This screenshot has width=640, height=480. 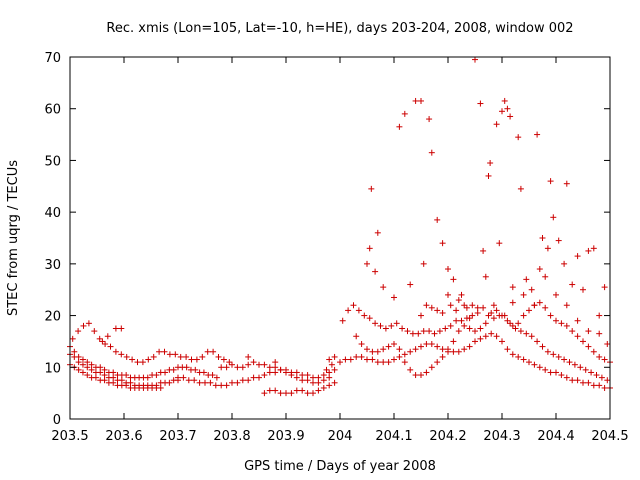 What do you see at coordinates (231, 436) in the screenshot?
I see `x-tick-label: 203.8` at bounding box center [231, 436].